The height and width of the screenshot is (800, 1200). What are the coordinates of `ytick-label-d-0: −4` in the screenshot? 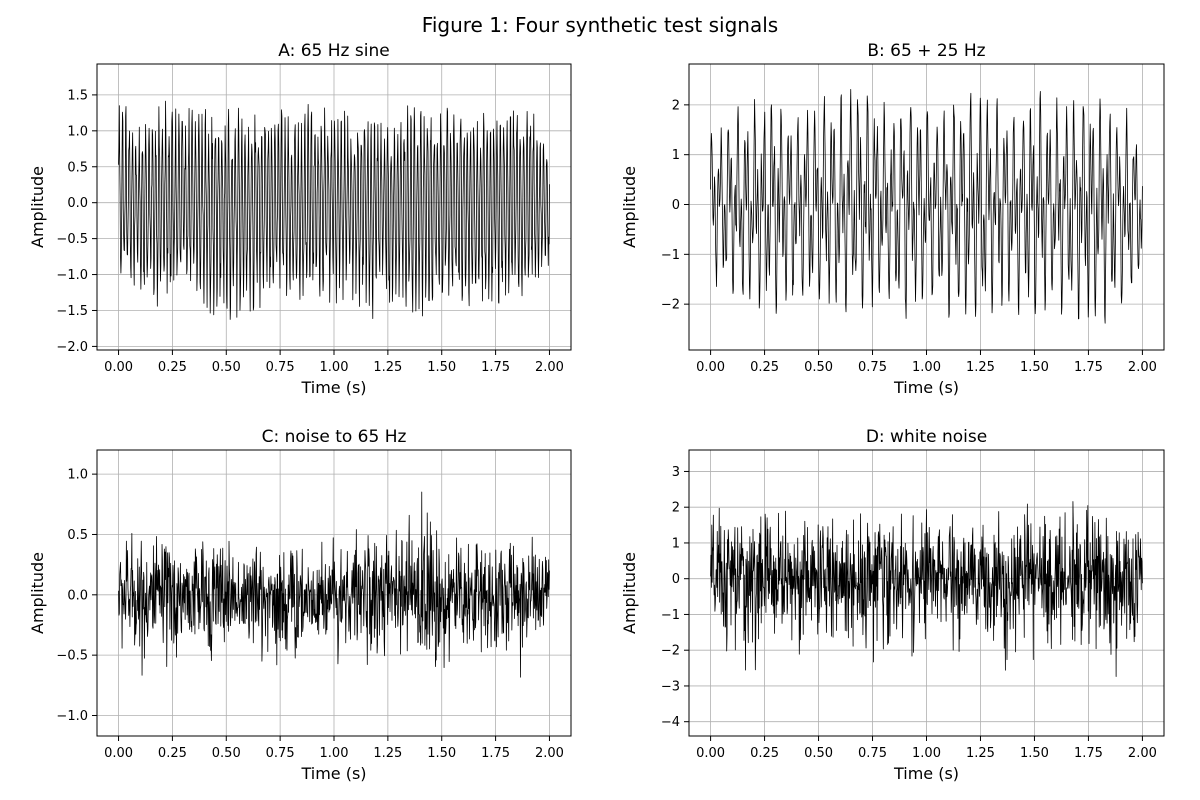 It's located at (670, 722).